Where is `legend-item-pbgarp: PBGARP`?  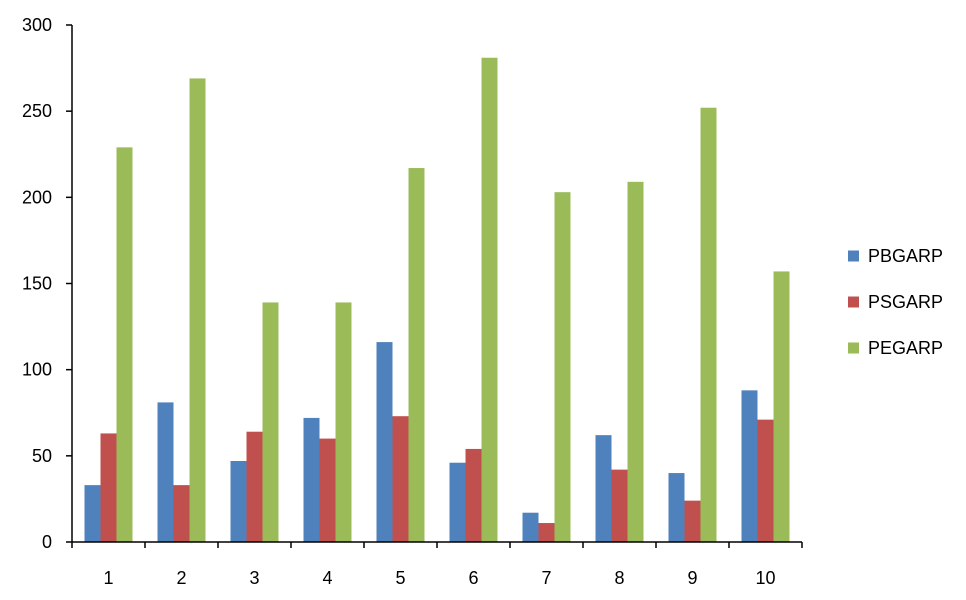 legend-item-pbgarp: PBGARP is located at coordinates (895, 256).